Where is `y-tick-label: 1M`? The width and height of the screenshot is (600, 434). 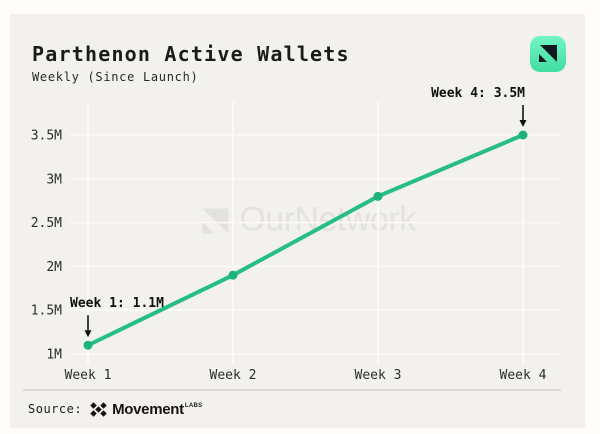
y-tick-label: 1M is located at coordinates (54, 355).